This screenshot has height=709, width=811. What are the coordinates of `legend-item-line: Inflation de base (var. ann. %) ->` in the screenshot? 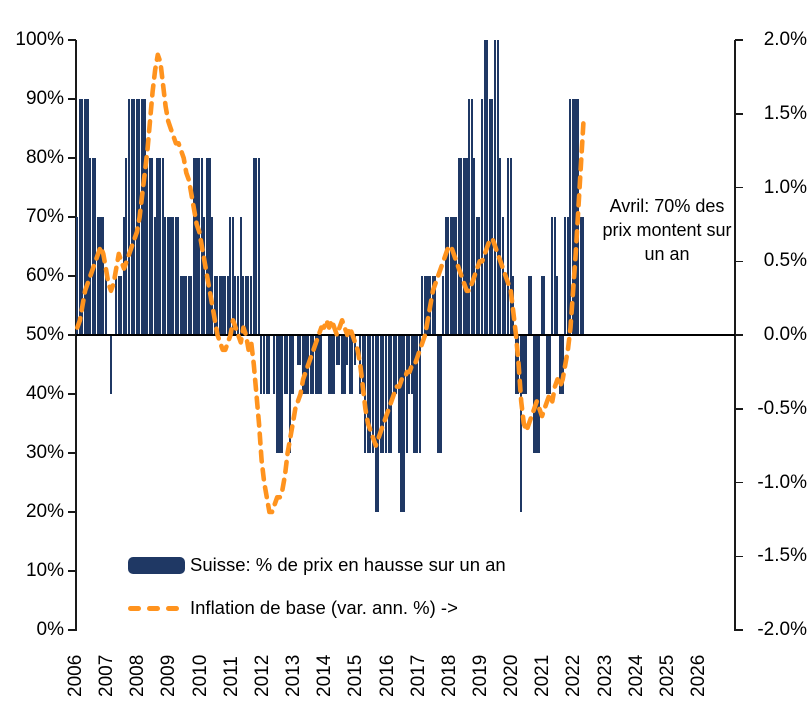 It's located at (317, 608).